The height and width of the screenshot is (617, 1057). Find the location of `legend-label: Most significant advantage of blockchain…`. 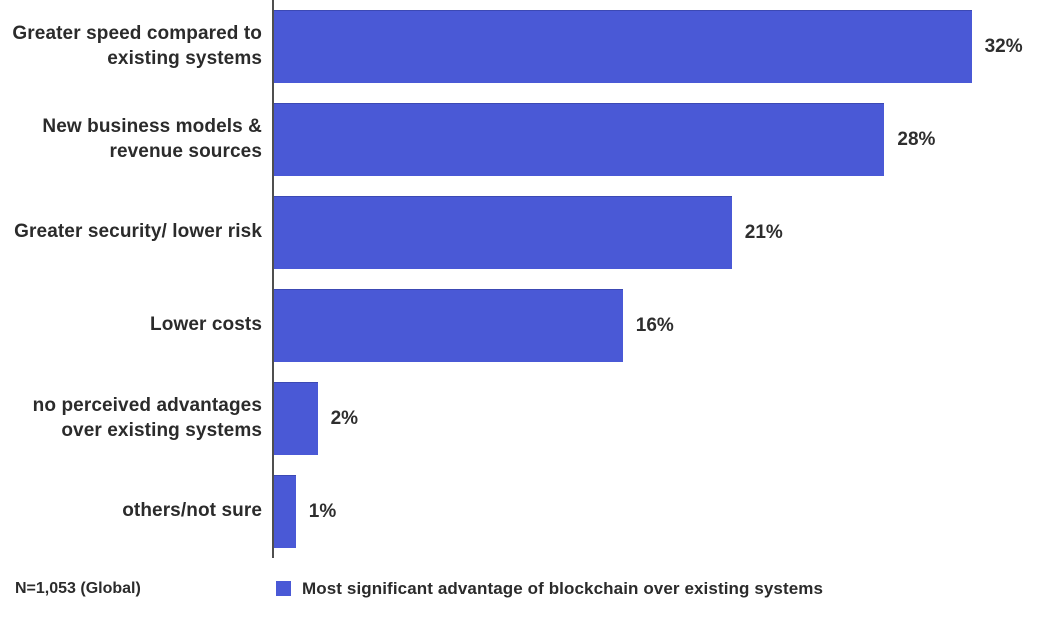

legend-label: Most significant advantage of blockchain… is located at coordinates (563, 588).